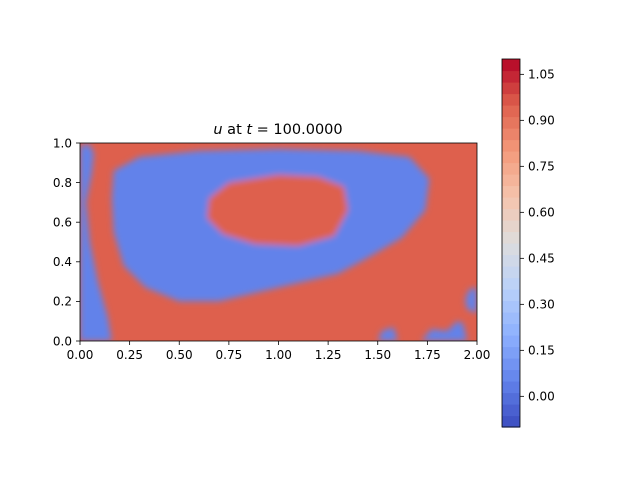 The height and width of the screenshot is (480, 640). What do you see at coordinates (62, 302) in the screenshot?
I see `y-tick-label: 0.2` at bounding box center [62, 302].